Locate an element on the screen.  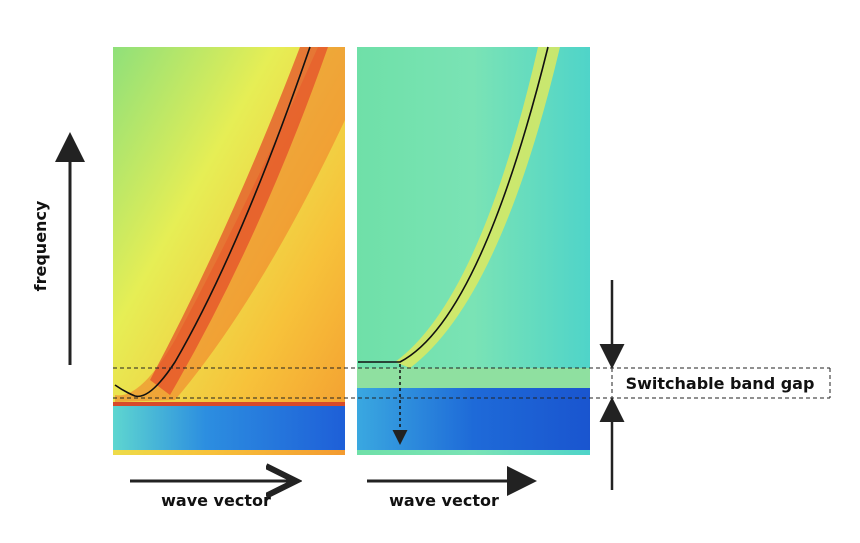
y-axis-label: frequency is located at coordinates (40, 245).